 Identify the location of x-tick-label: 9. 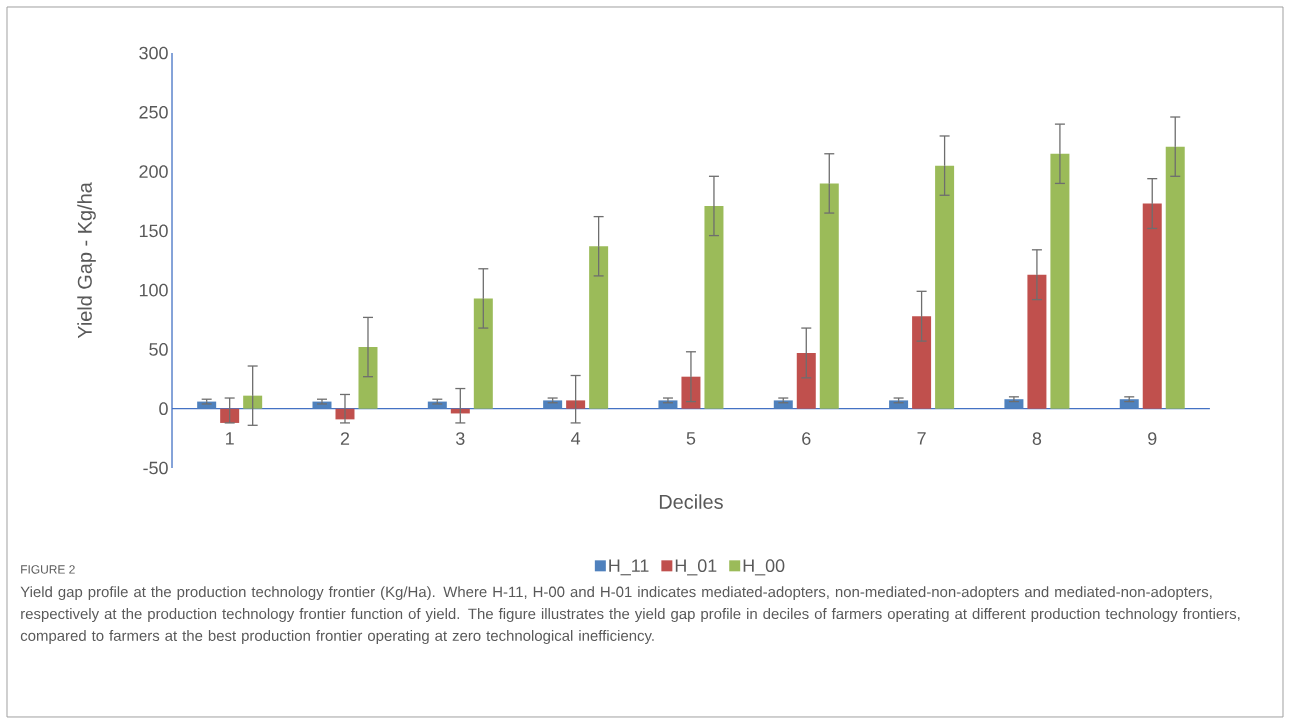
(1152, 438).